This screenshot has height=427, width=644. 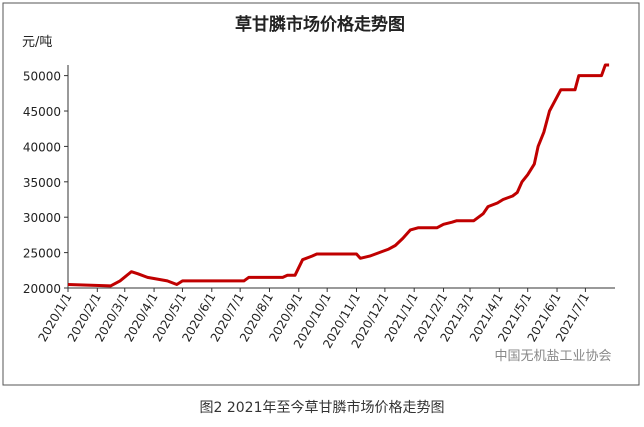 What do you see at coordinates (320, 24) in the screenshot?
I see `chart-title: 草甘膦市场价格走势图` at bounding box center [320, 24].